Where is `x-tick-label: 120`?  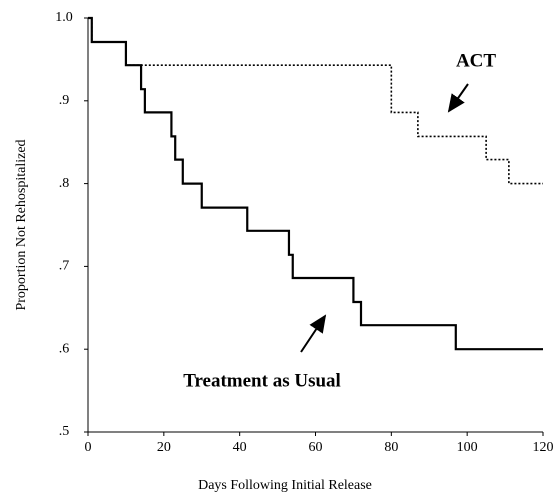 x-tick-label: 120 is located at coordinates (543, 447).